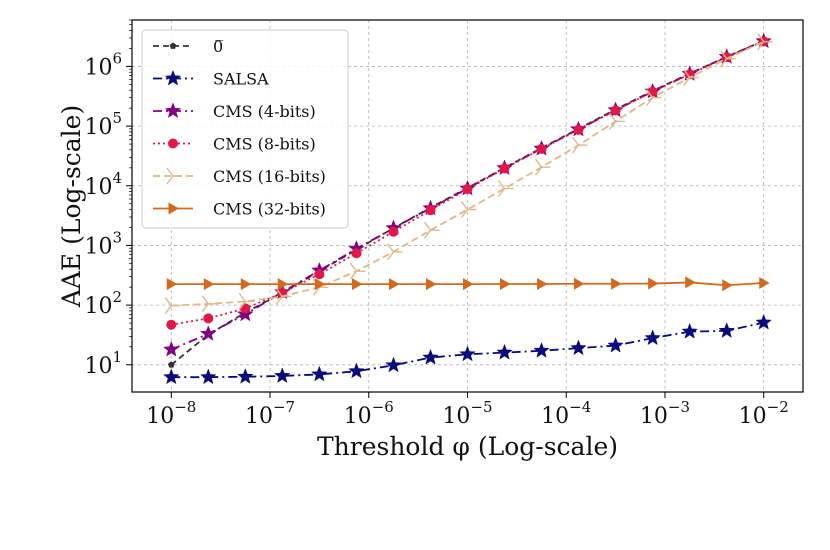 This screenshot has height=550, width=830. I want to click on y-tick-label: 10⁵, so click(103, 124).